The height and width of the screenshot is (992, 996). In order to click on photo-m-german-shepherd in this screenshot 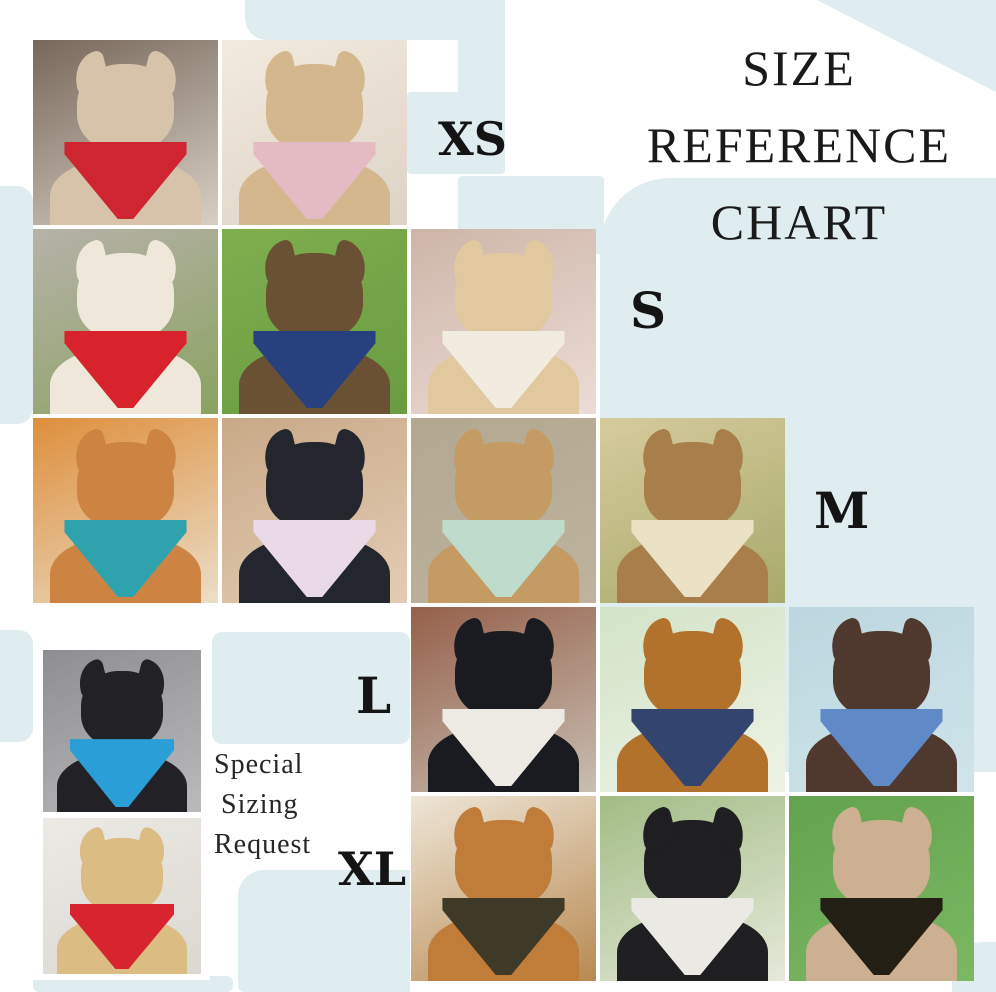, I will do `click(692, 510)`.